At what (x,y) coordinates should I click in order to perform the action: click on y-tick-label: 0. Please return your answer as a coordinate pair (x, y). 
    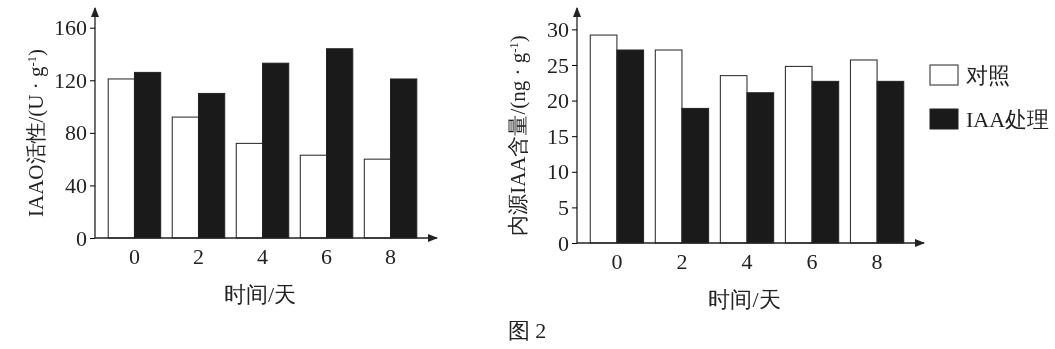
    Looking at the image, I should click on (81, 238).